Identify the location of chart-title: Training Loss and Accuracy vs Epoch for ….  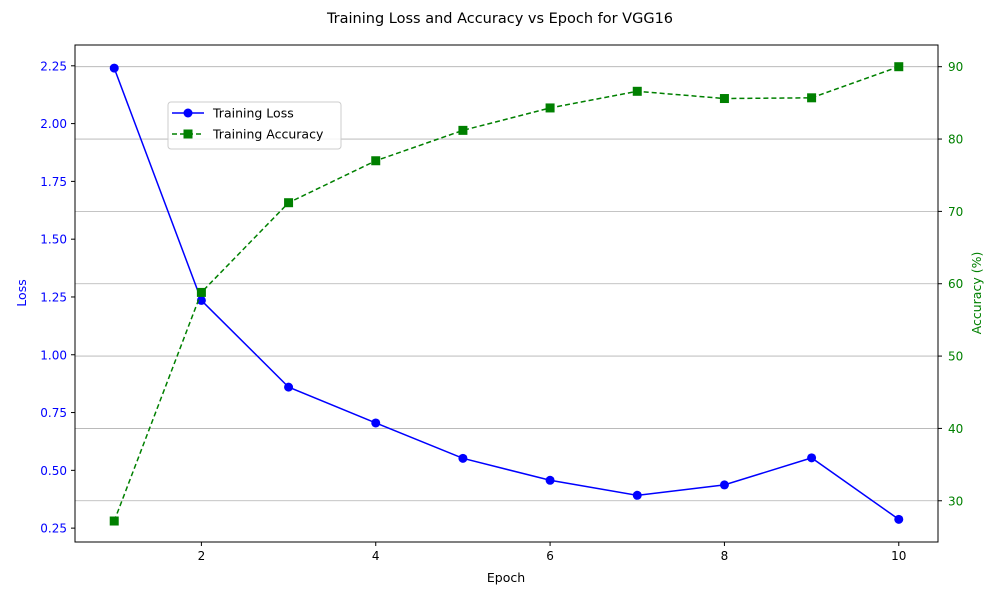
(499, 19).